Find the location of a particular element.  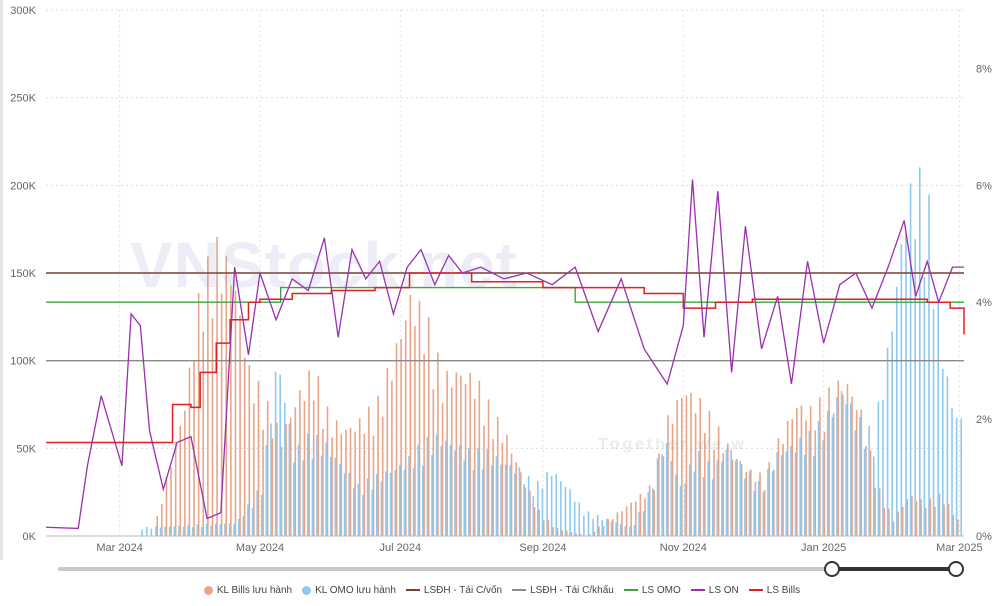

legend-item: KL OMO lưu hành is located at coordinates (349, 590).